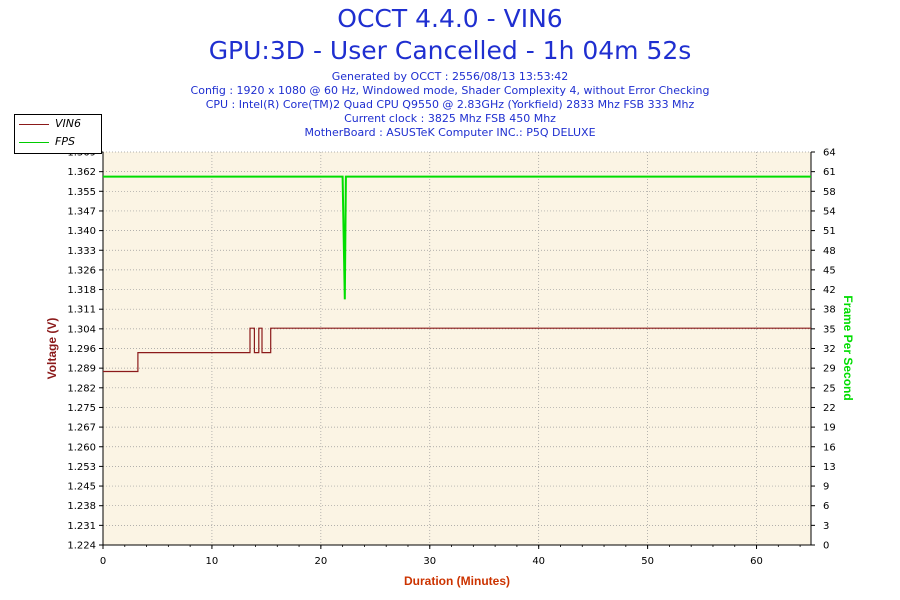 This screenshot has height=600, width=900. Describe the element at coordinates (81, 526) in the screenshot. I see `y-tick-label: 1.231` at that location.